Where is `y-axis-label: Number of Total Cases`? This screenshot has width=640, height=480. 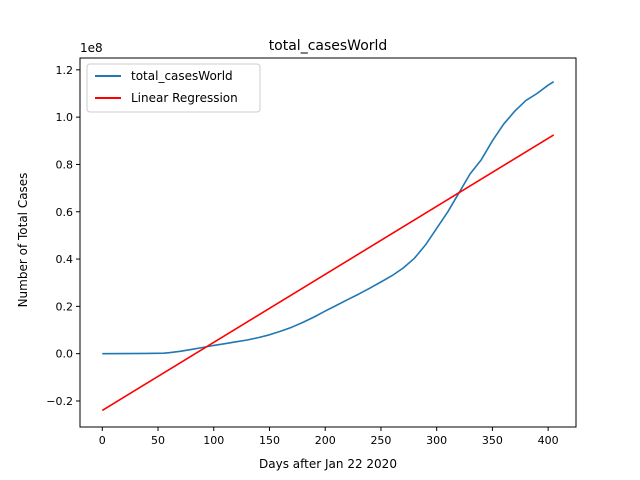
y-axis-label: Number of Total Cases is located at coordinates (23, 240).